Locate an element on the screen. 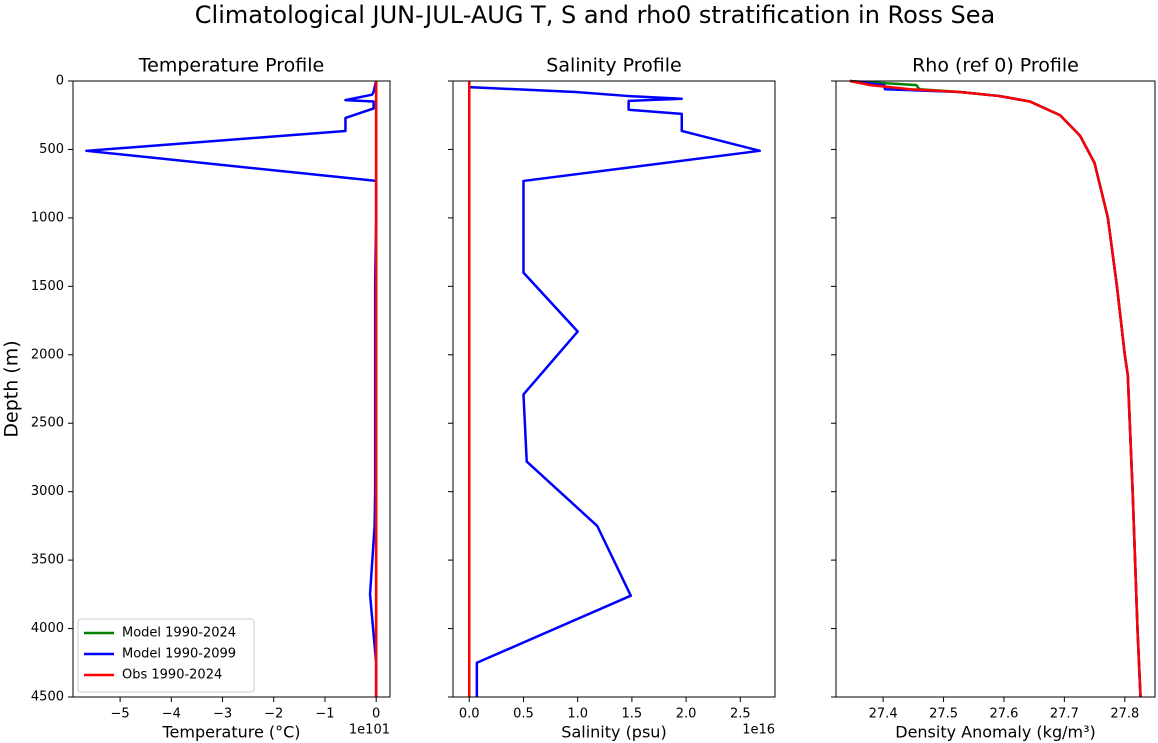 The width and height of the screenshot is (1158, 743). legend-box is located at coordinates (166, 655).